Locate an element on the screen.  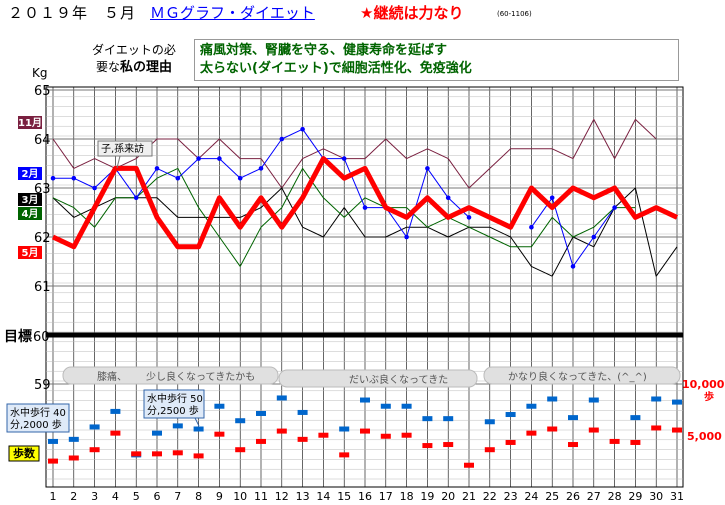
y-tick-label: 61 is located at coordinates (42, 287).